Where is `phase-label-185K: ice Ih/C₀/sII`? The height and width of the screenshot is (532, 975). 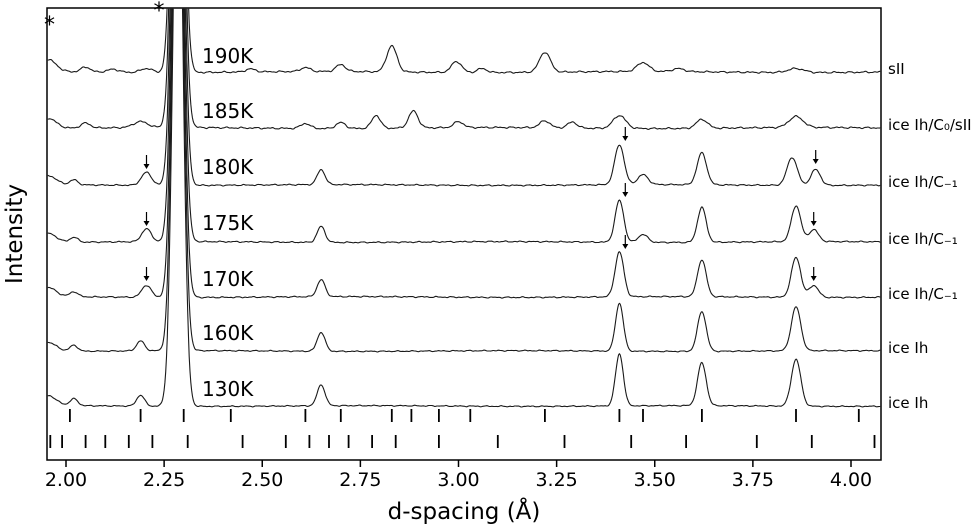
phase-label-185K: ice Ih/C₀/sII is located at coordinates (930, 125).